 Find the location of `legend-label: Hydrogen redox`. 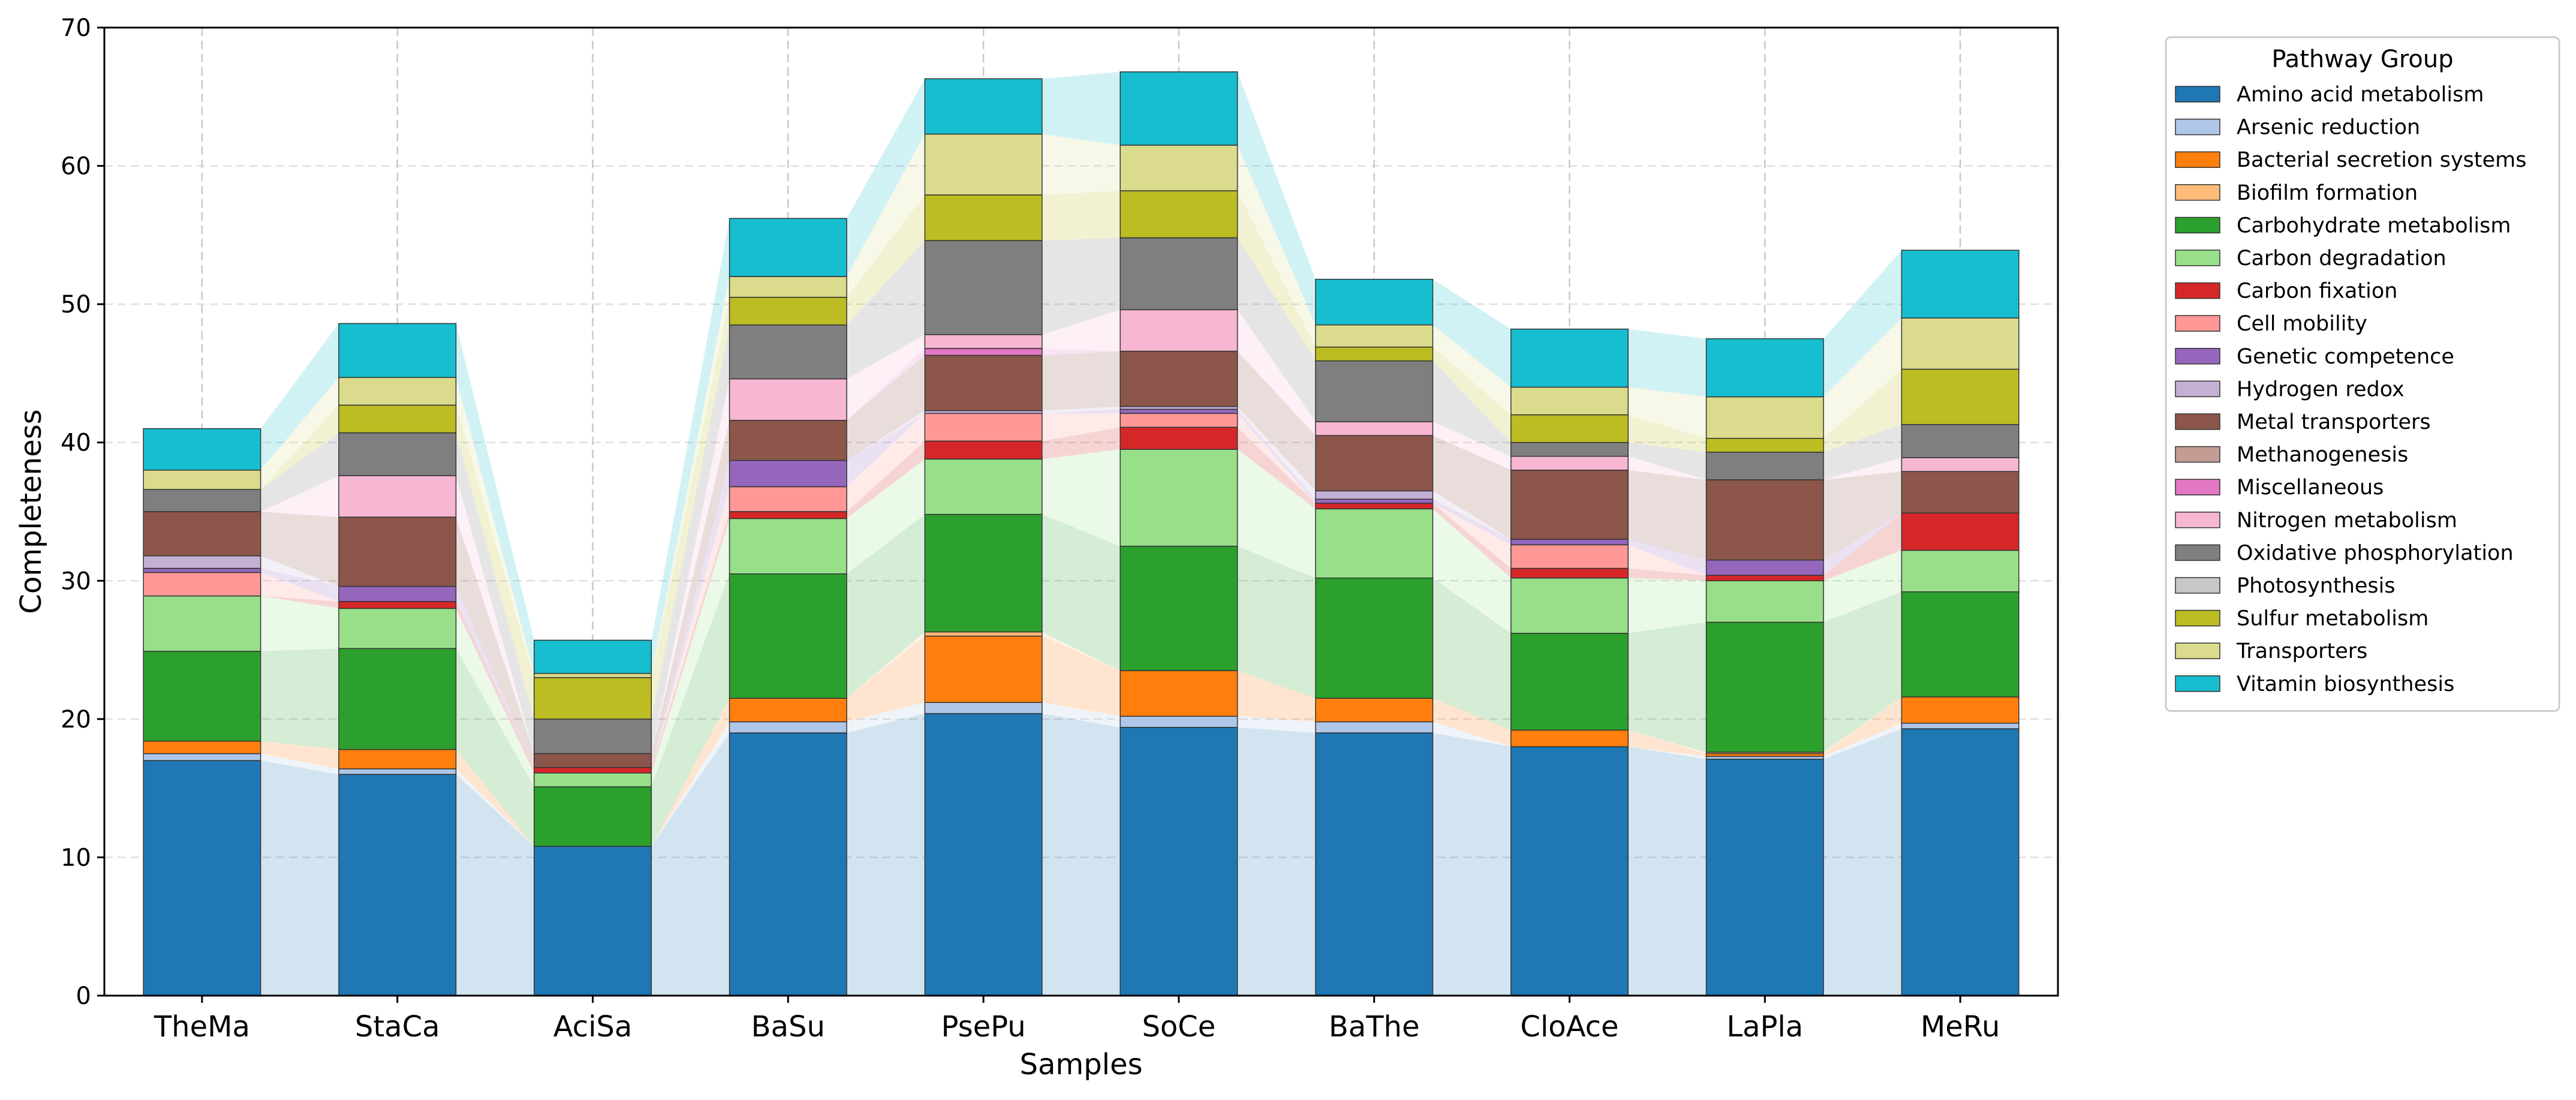

legend-label: Hydrogen redox is located at coordinates (2321, 389).